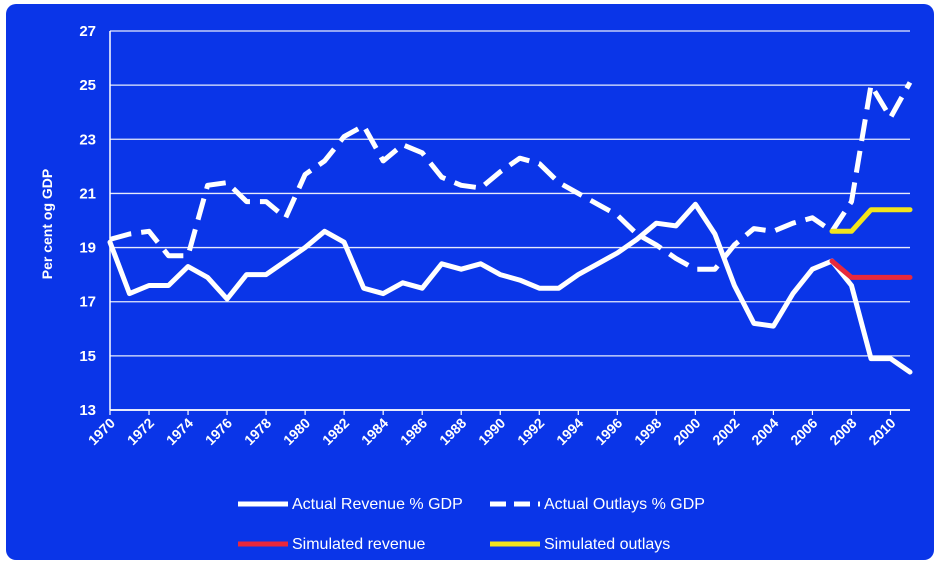 The image size is (936, 566). Describe the element at coordinates (491, 431) in the screenshot. I see `x-tick-label: 1990` at that location.